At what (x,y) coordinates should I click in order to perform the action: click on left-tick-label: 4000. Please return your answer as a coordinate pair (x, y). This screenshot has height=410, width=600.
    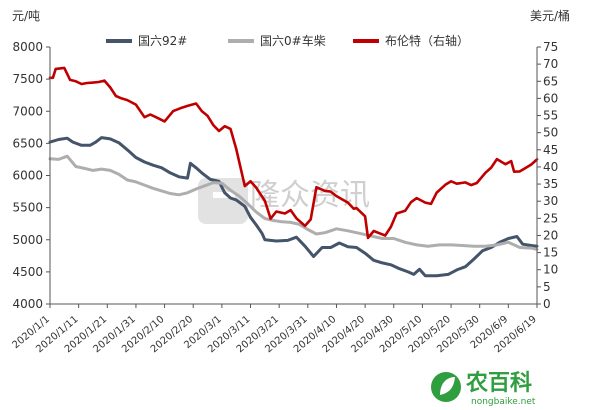
    Looking at the image, I should click on (27, 304).